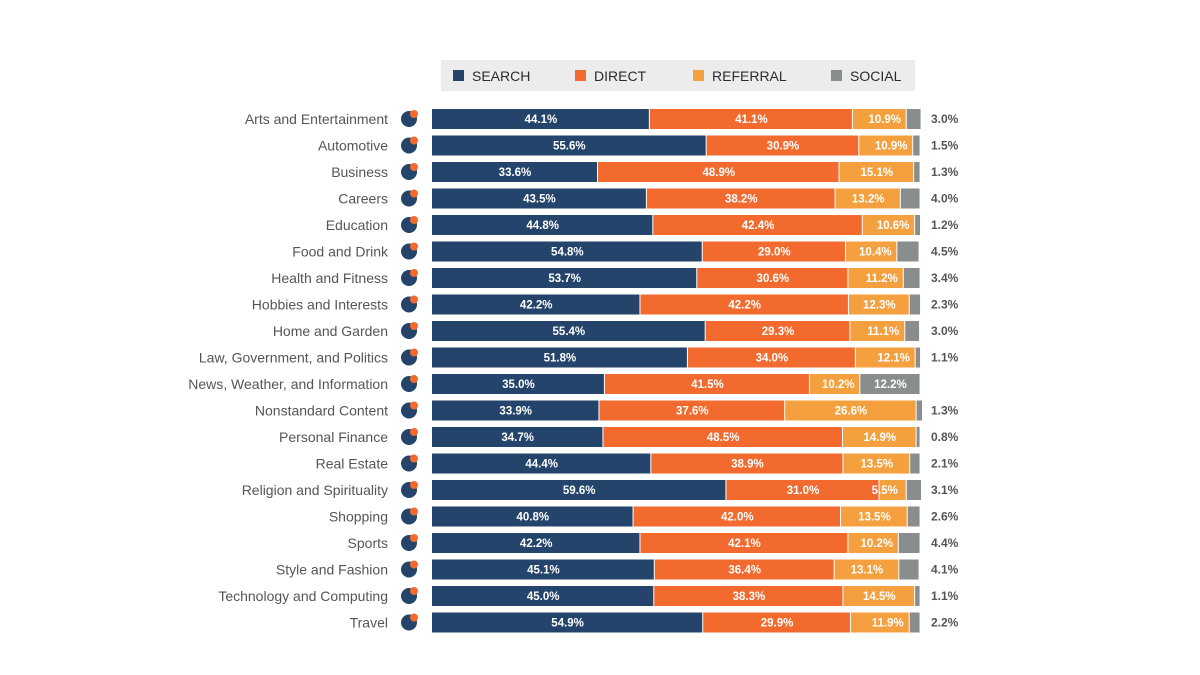  Describe the element at coordinates (409, 622) in the screenshot. I see `luggage-icon` at that location.